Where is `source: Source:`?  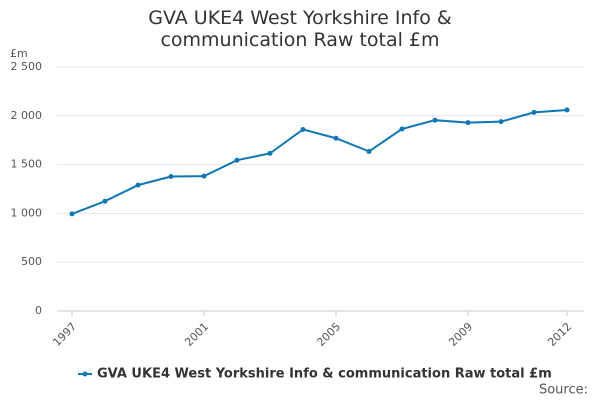
source: Source: is located at coordinates (563, 390).